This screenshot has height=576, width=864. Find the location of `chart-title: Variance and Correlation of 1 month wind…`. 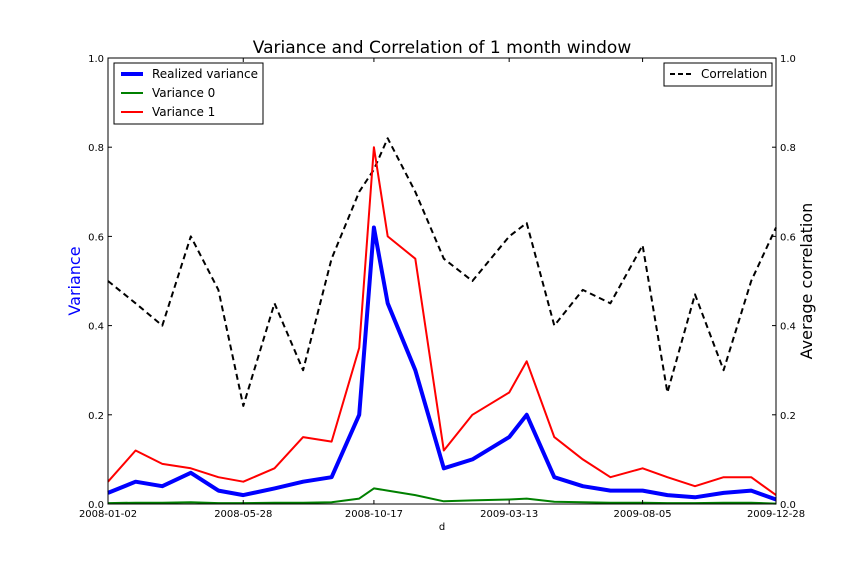

chart-title: Variance and Correlation of 1 month wind… is located at coordinates (442, 48).